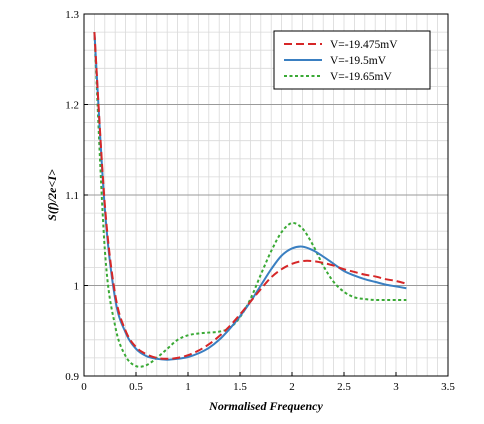 The width and height of the screenshot is (484, 424). What do you see at coordinates (344, 387) in the screenshot?
I see `x-tick-label: 2.5` at bounding box center [344, 387].